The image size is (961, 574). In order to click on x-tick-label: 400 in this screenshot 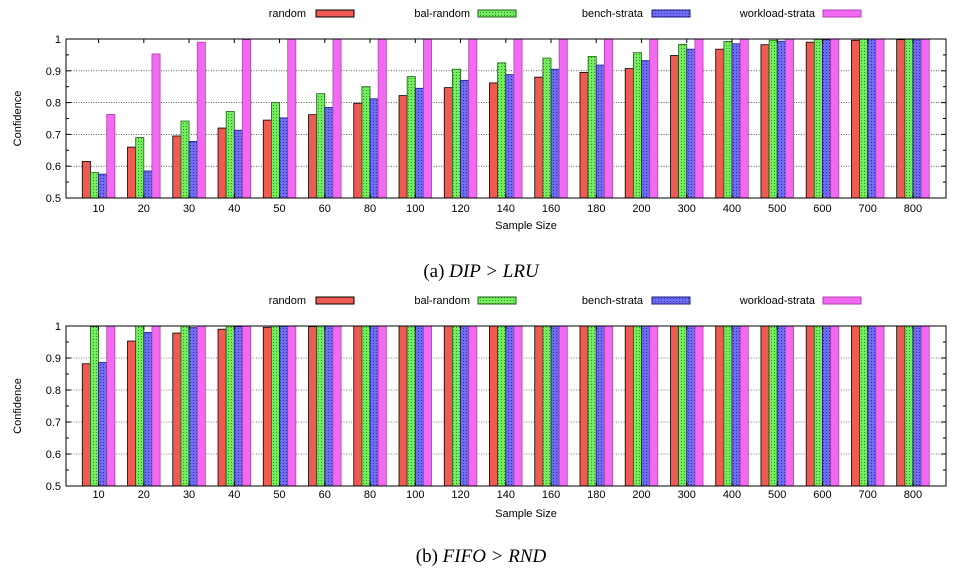, I will do `click(732, 209)`.